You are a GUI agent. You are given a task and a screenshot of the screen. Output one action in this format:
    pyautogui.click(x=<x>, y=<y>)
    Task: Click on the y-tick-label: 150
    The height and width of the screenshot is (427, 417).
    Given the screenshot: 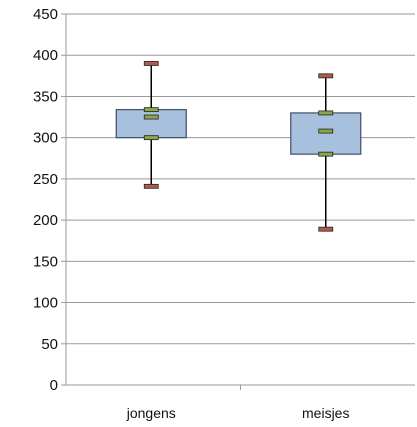 What is the action you would take?
    pyautogui.click(x=45, y=261)
    